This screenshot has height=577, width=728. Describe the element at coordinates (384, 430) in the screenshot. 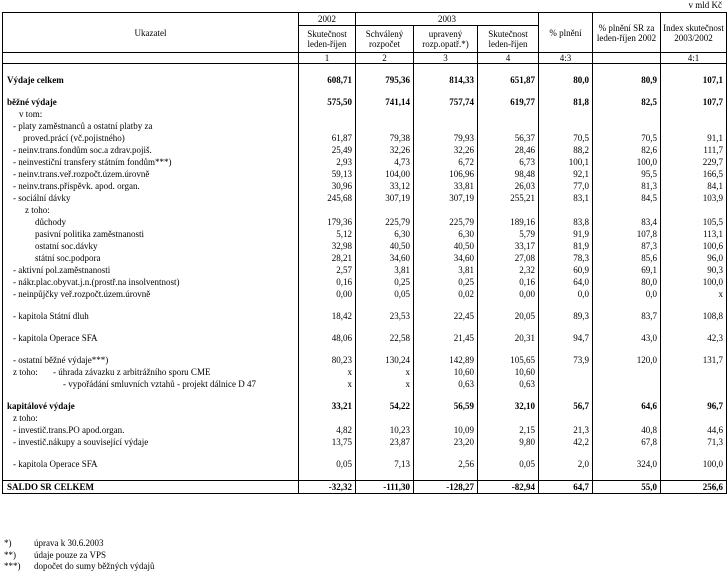

I see `value-cell: 10,23` at that location.